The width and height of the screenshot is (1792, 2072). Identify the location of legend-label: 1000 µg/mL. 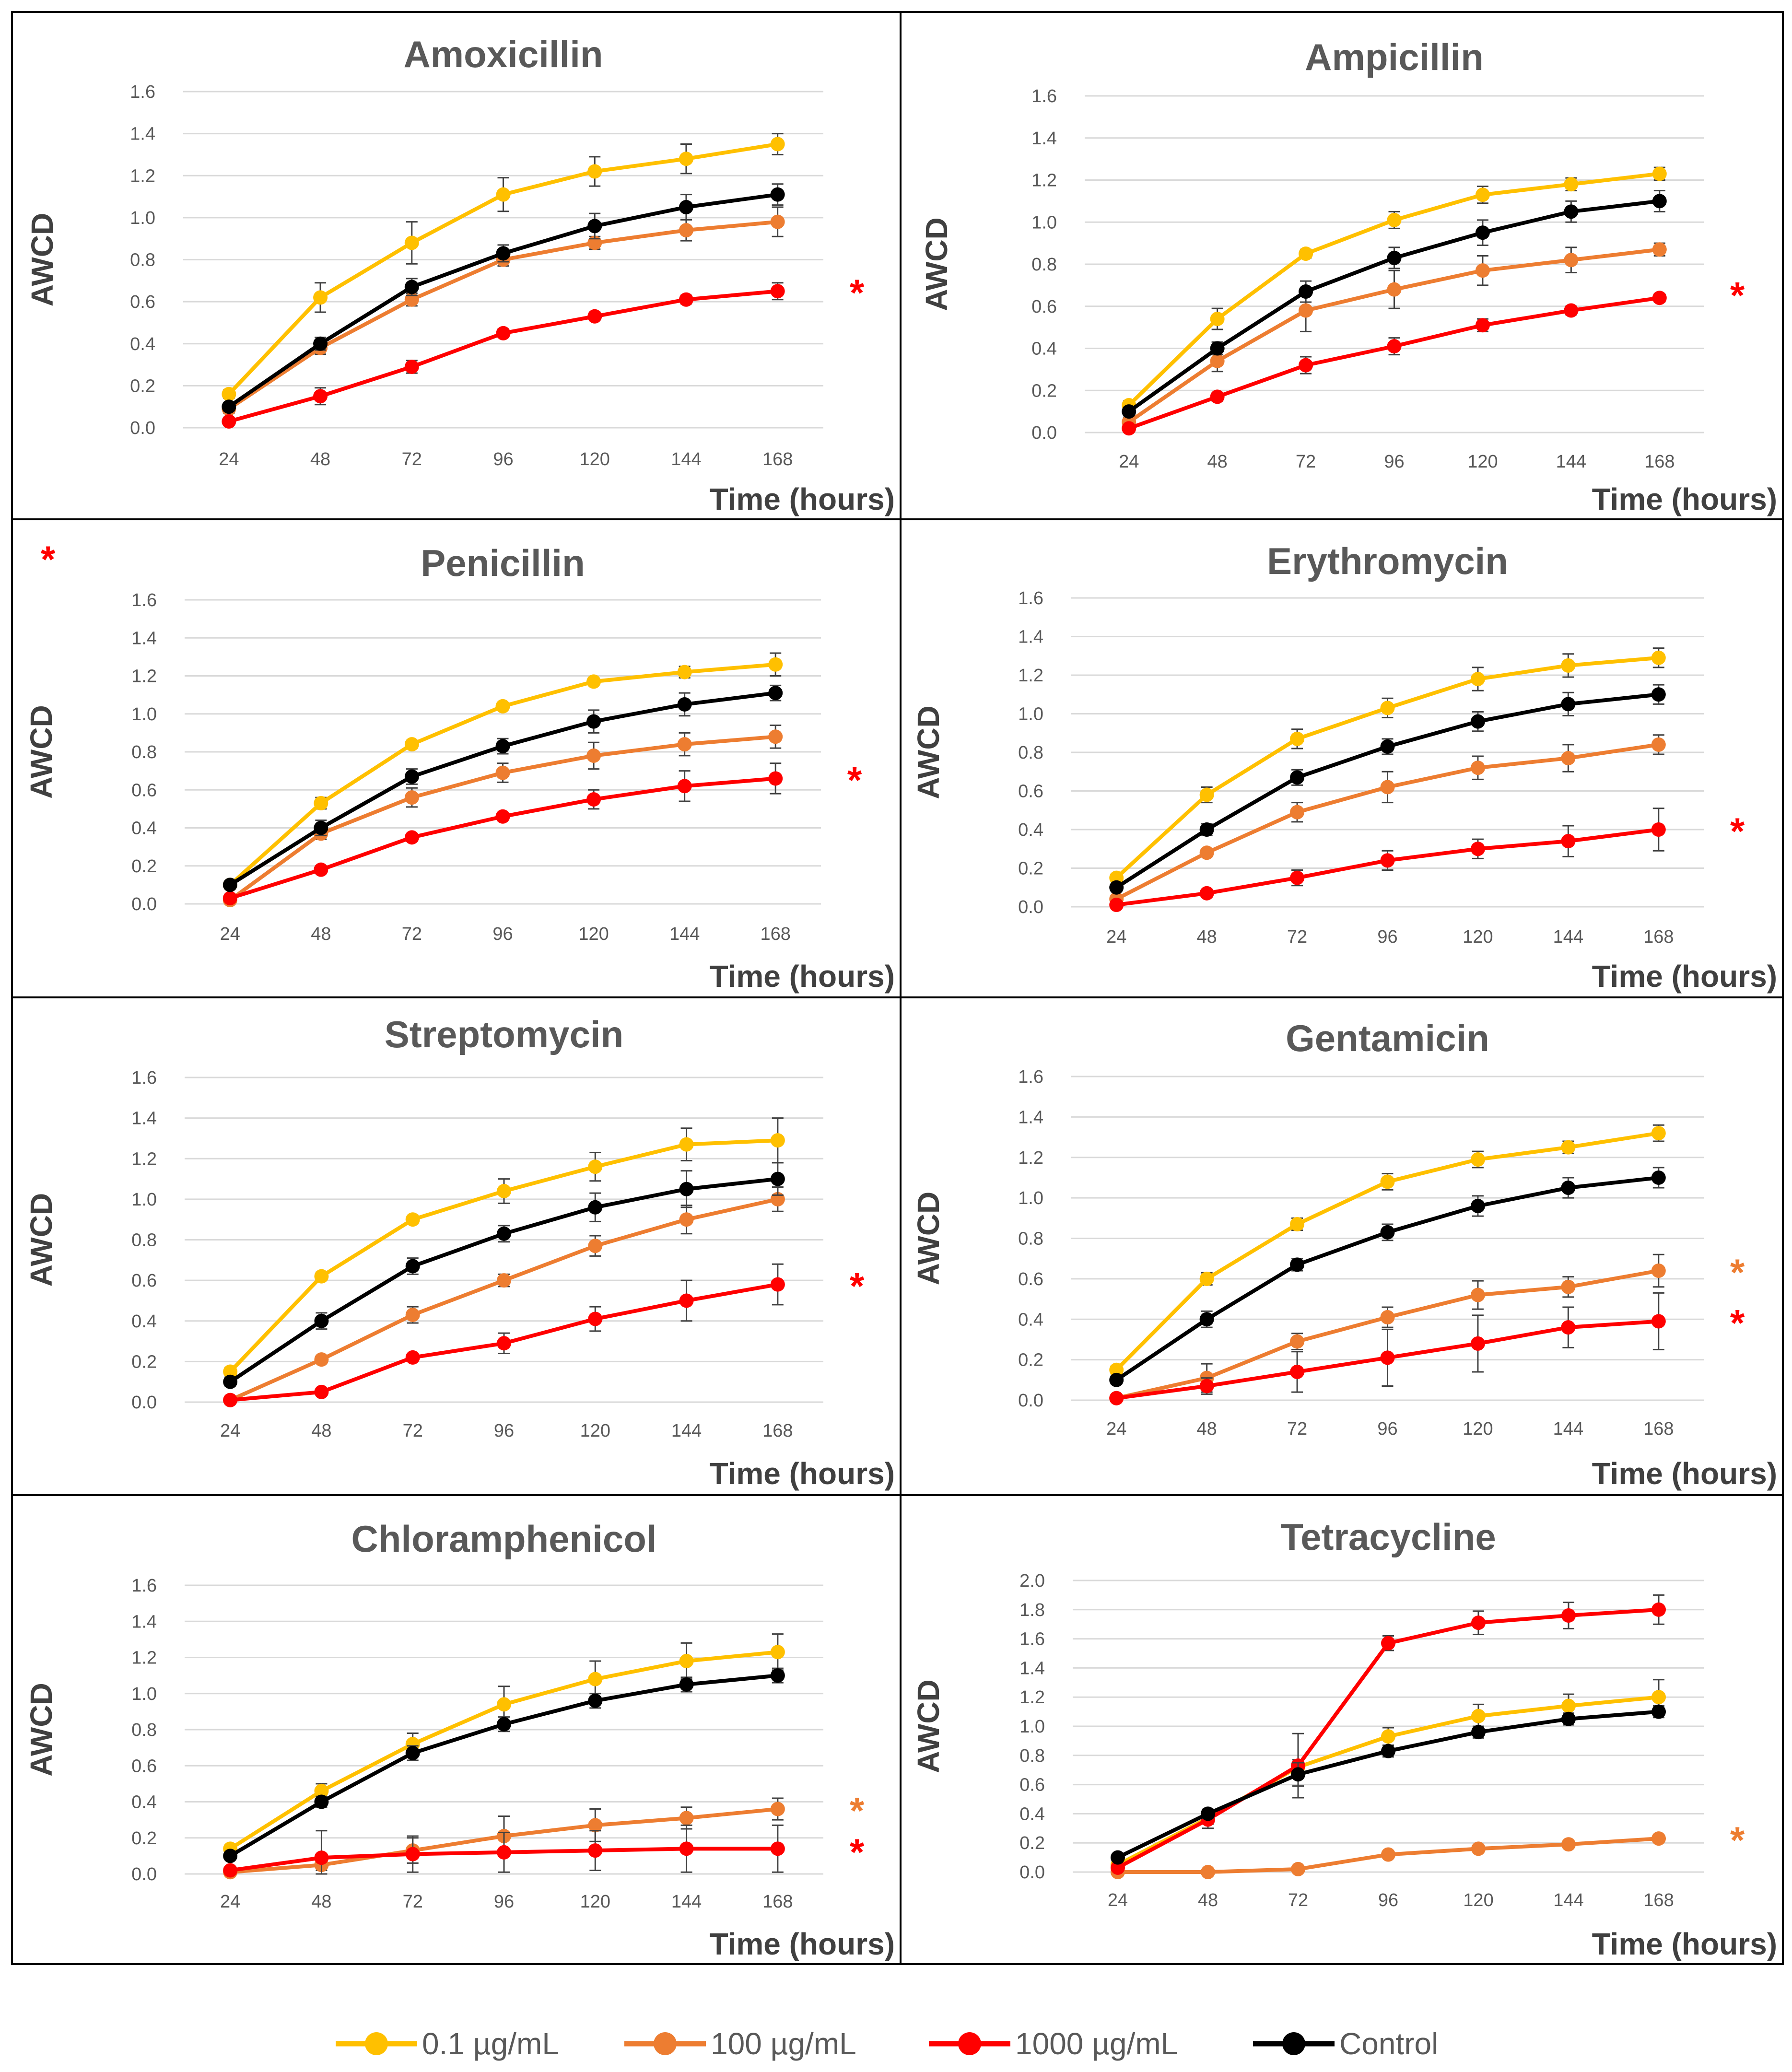
(1096, 2043).